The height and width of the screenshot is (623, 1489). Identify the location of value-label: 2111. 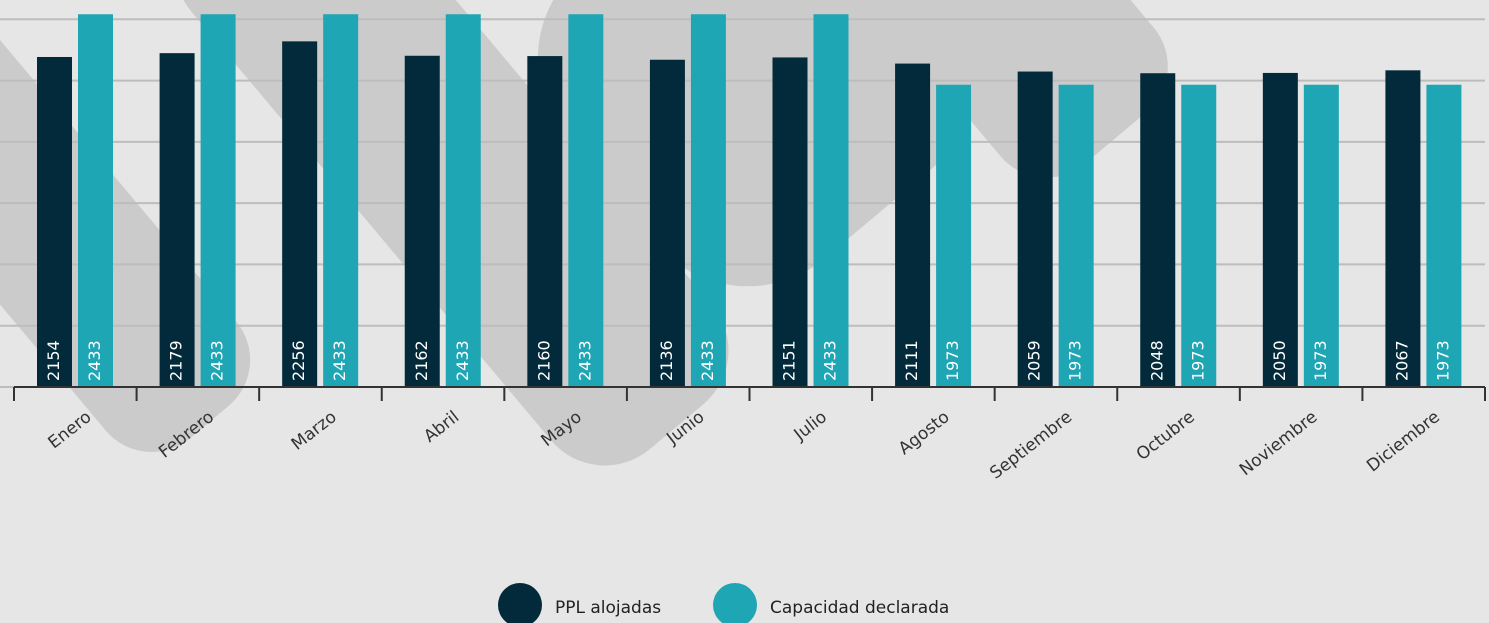
(911, 360).